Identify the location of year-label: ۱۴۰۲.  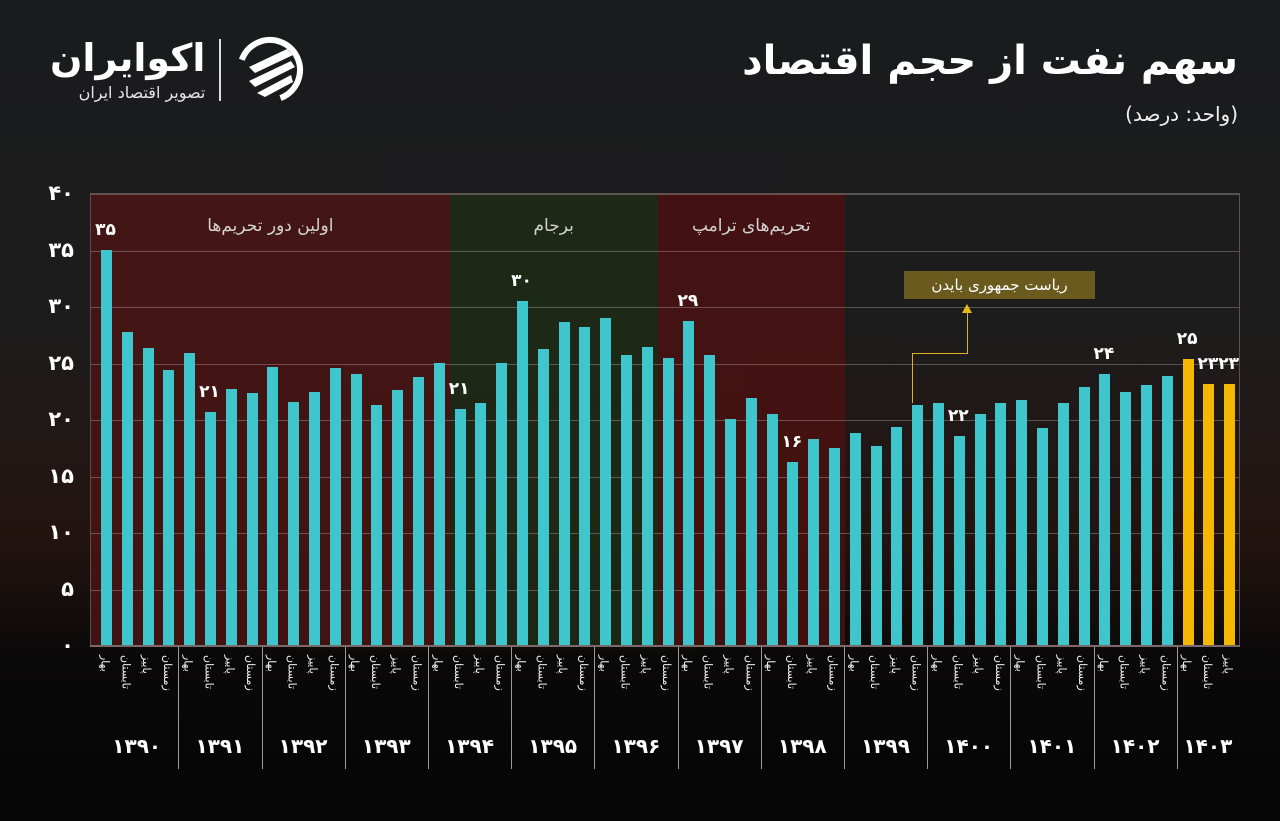
(1135, 746).